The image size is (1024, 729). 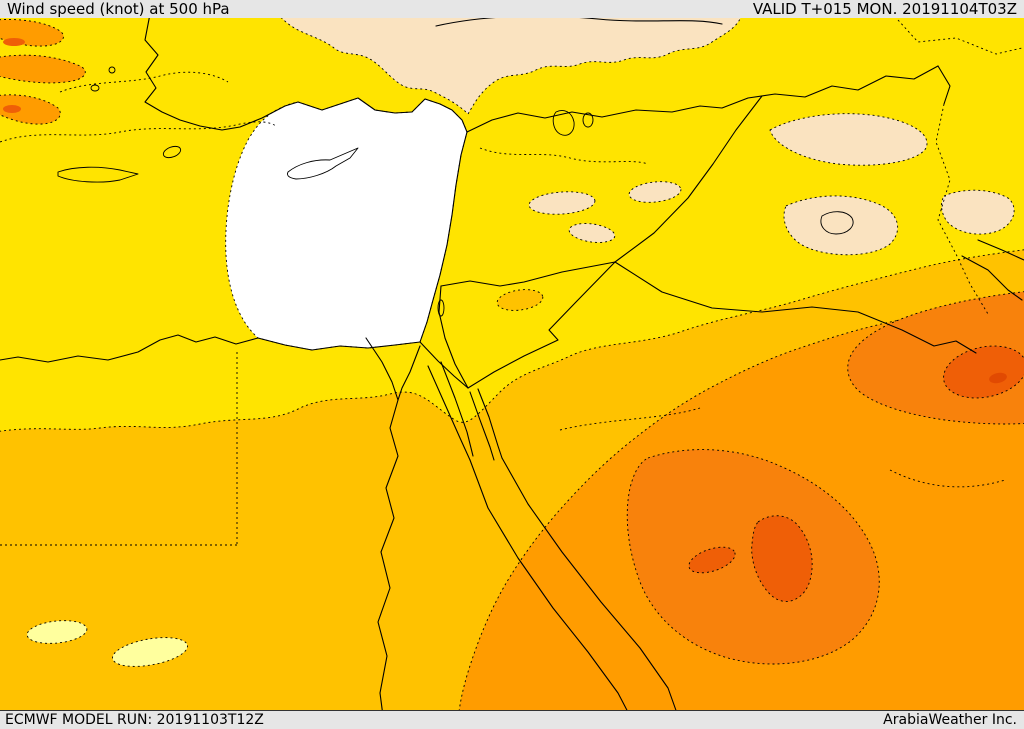 What do you see at coordinates (944, 85) in the screenshot?
I see `border-turkey-iraq` at bounding box center [944, 85].